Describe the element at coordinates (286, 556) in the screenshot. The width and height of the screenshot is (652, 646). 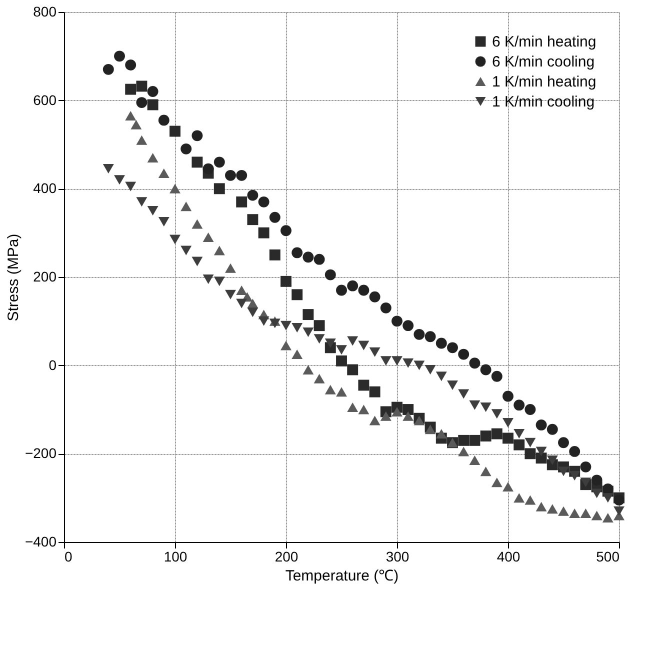
I see `x-tick-label: 200` at that location.